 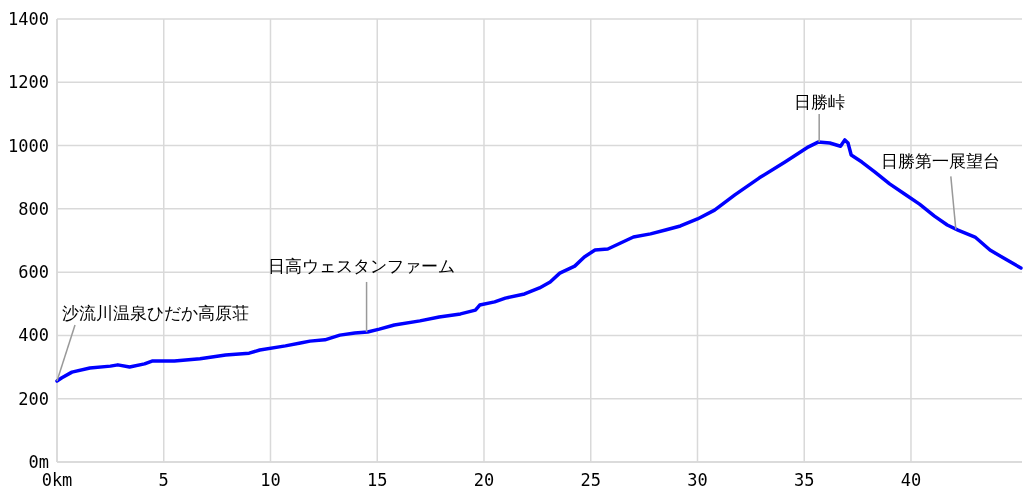 What do you see at coordinates (38, 462) in the screenshot?
I see `y-tick-label: 0m` at bounding box center [38, 462].